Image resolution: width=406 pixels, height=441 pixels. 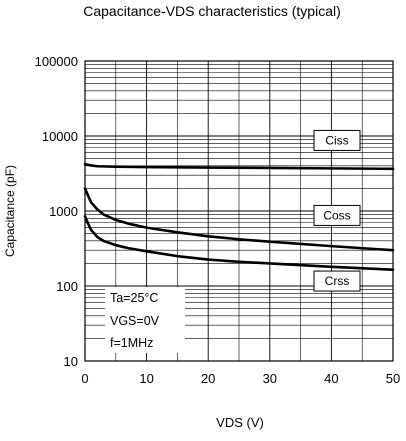 What do you see at coordinates (239, 166) in the screenshot?
I see `series-line-ciss` at bounding box center [239, 166].